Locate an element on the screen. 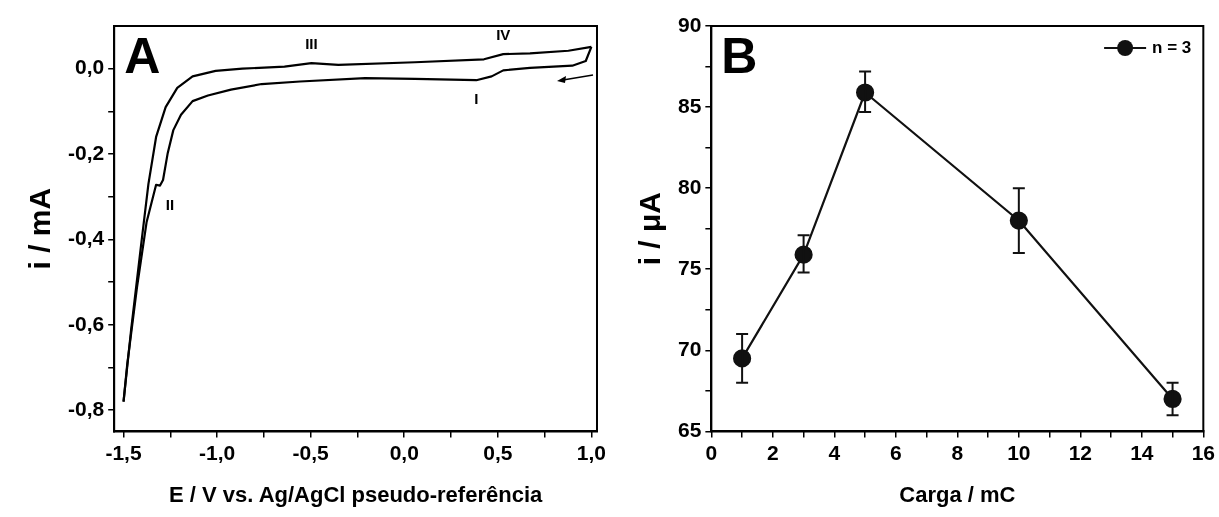  x-tick-label: 0,0 is located at coordinates (404, 452).